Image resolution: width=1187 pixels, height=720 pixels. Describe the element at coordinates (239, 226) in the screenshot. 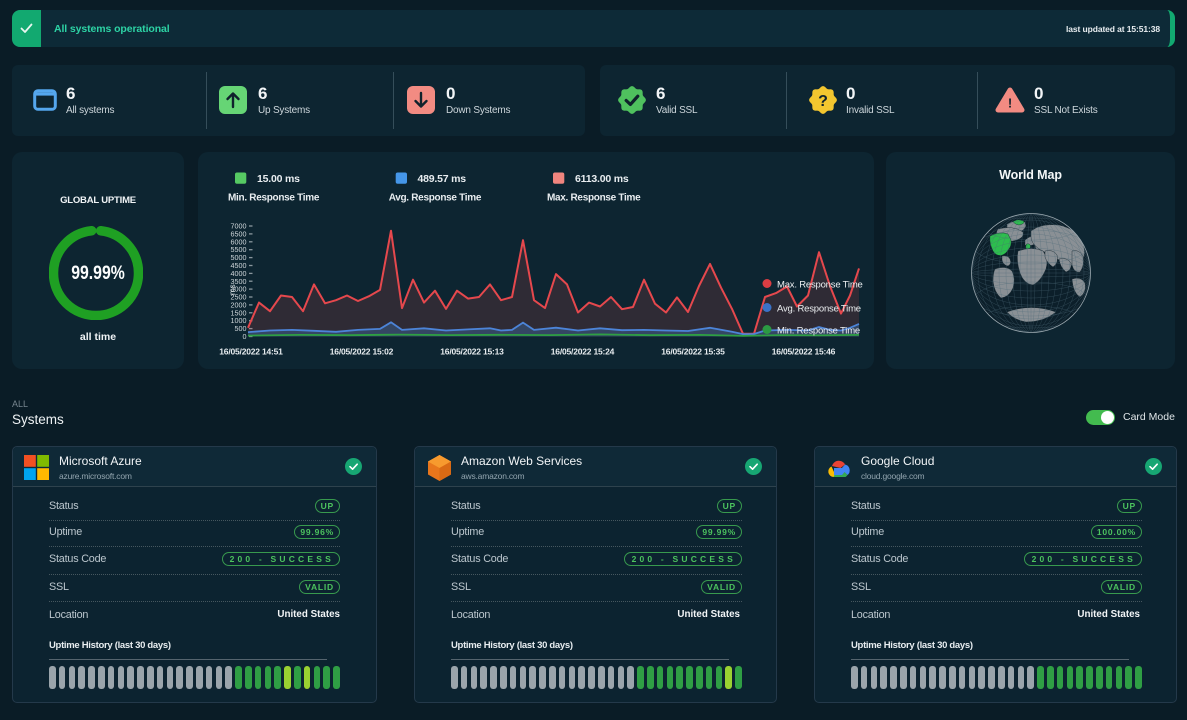

I see `svg-text: 7000` at that location.